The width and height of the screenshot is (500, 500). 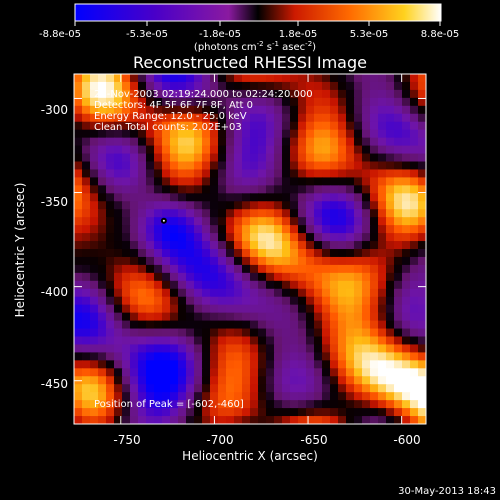 What do you see at coordinates (60, 34) in the screenshot?
I see `colorbar-tick-0: -8.8e-05` at bounding box center [60, 34].